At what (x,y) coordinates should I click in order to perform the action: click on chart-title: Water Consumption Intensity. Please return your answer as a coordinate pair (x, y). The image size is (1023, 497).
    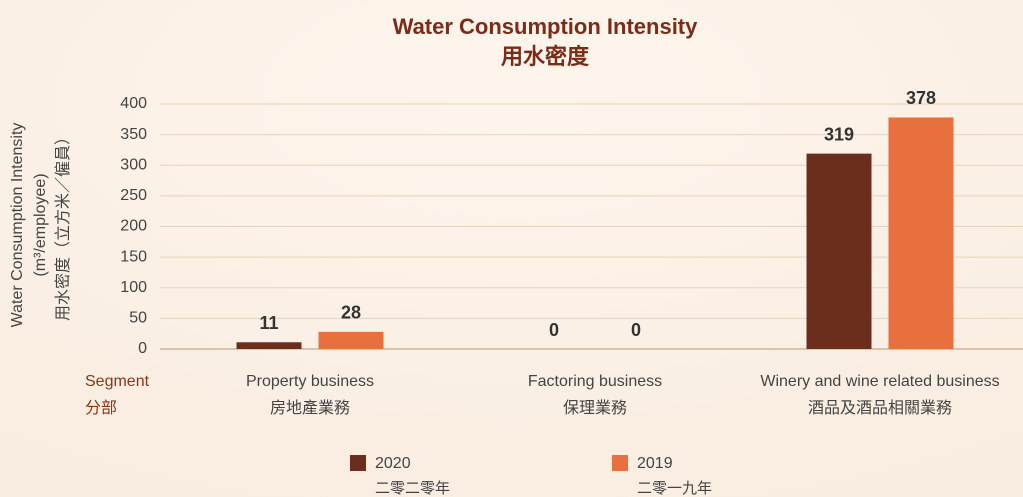
    Looking at the image, I should click on (546, 26).